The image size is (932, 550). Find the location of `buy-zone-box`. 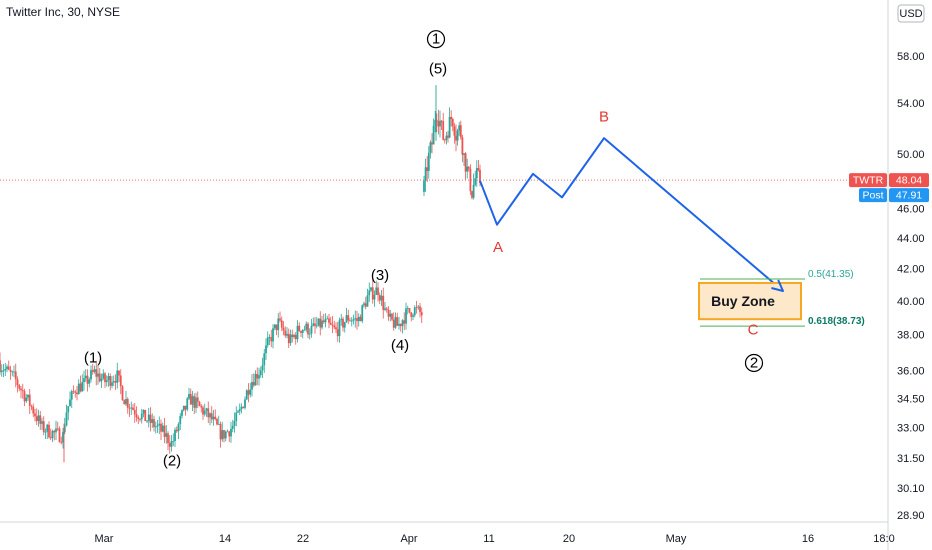

buy-zone-box is located at coordinates (750, 301).